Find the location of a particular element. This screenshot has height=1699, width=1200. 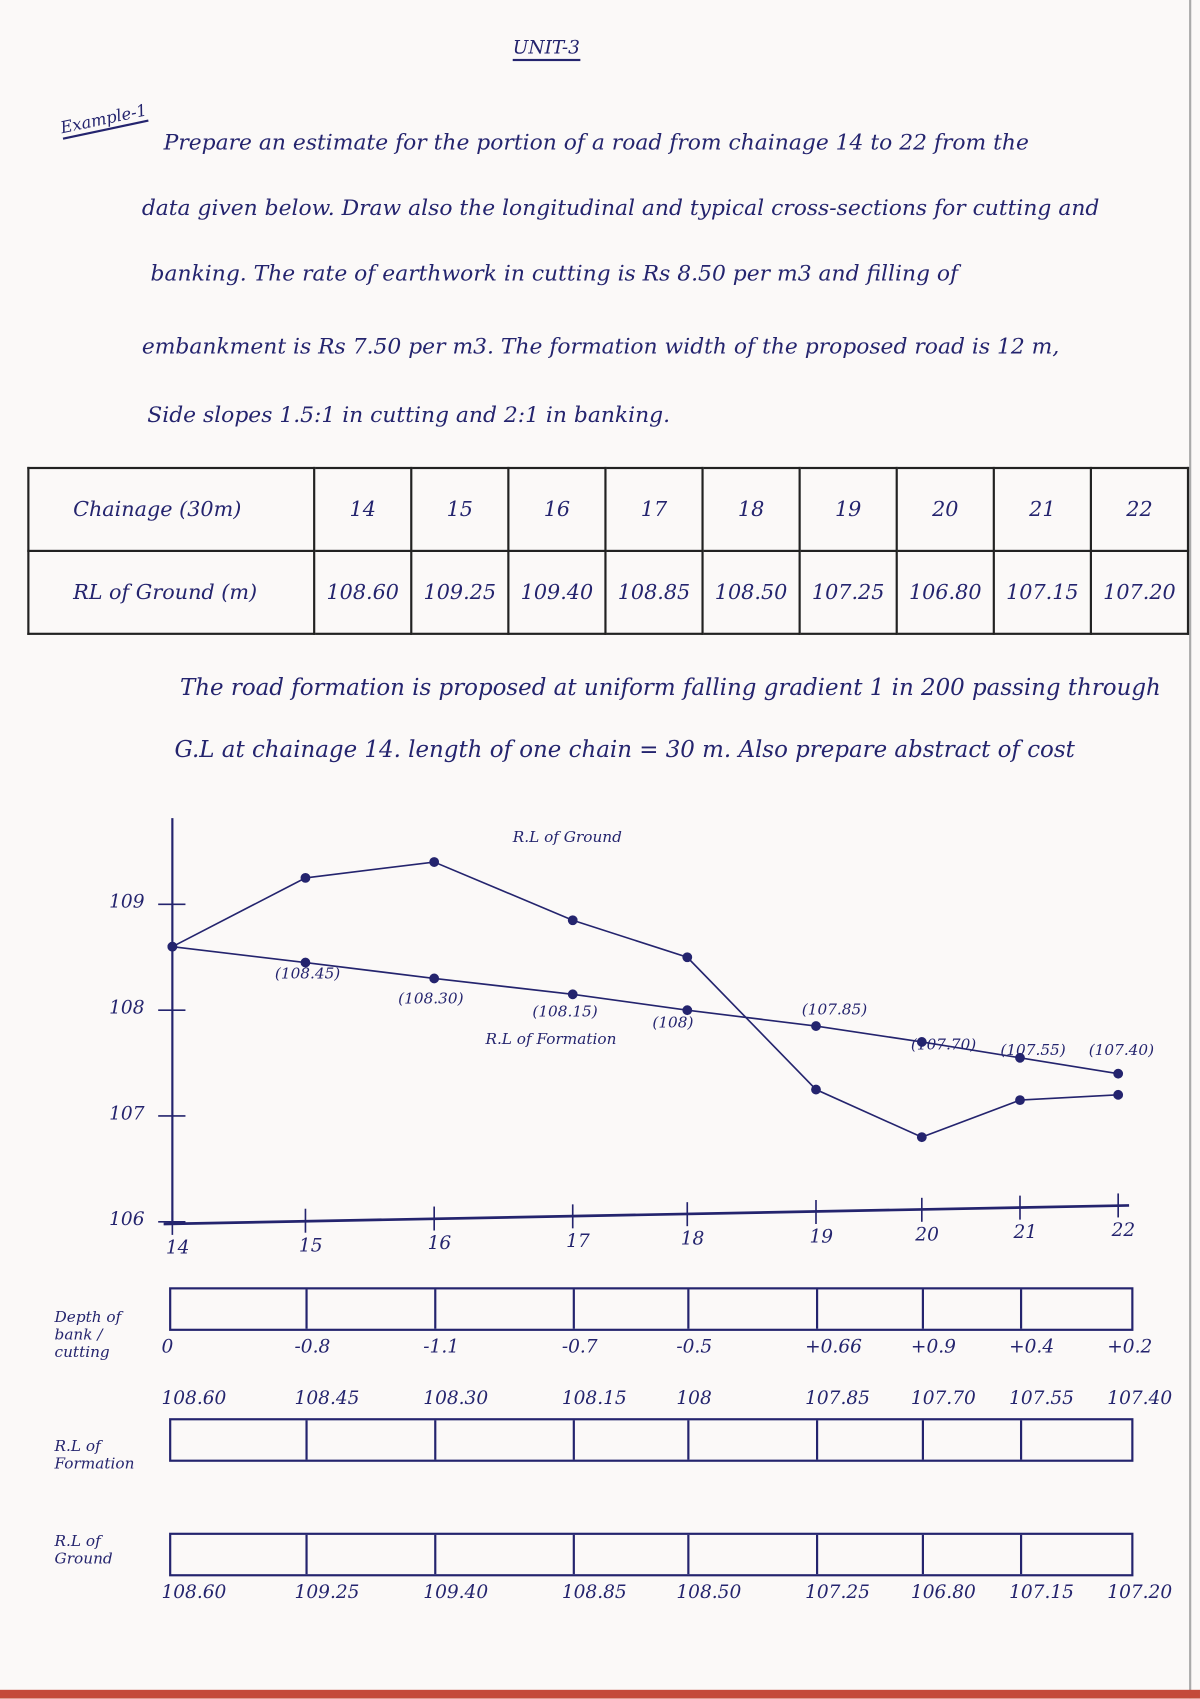

rl-ground-band is located at coordinates (651, 1554).